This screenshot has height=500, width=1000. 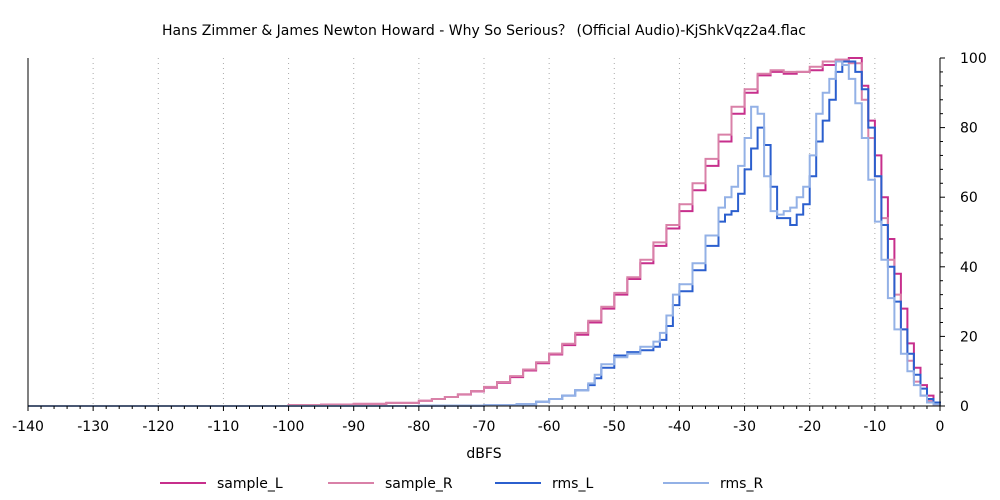 I want to click on legend-item-sample-L: sample_L, so click(x=221, y=484).